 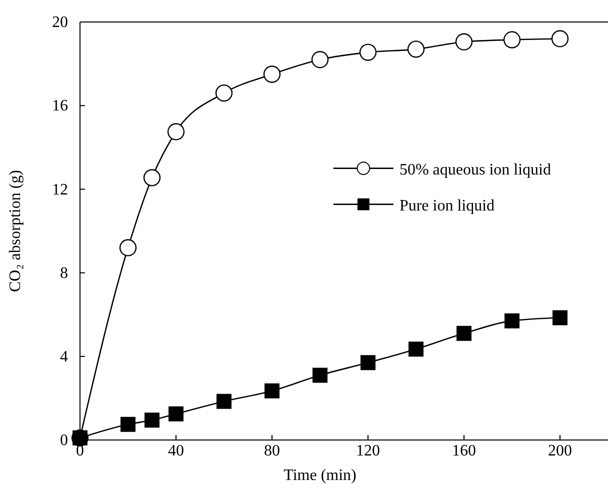 What do you see at coordinates (320, 475) in the screenshot?
I see `x-axis-title: Time (min)` at bounding box center [320, 475].